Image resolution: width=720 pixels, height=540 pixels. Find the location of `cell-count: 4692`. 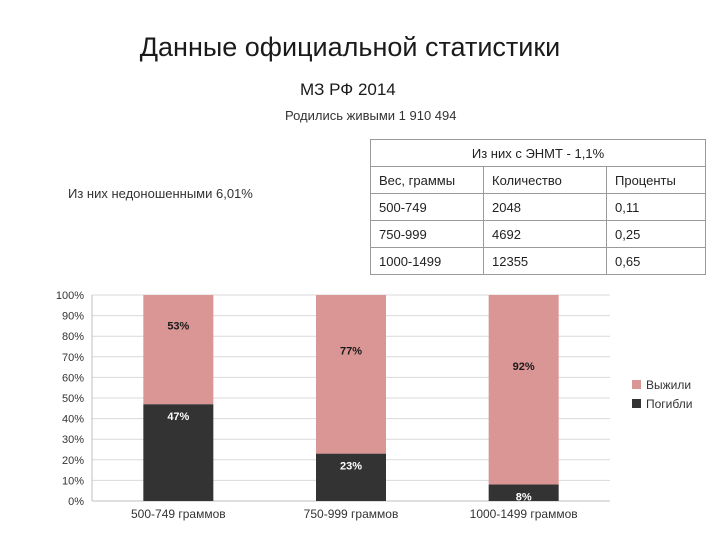

cell-count: 4692 is located at coordinates (545, 234).